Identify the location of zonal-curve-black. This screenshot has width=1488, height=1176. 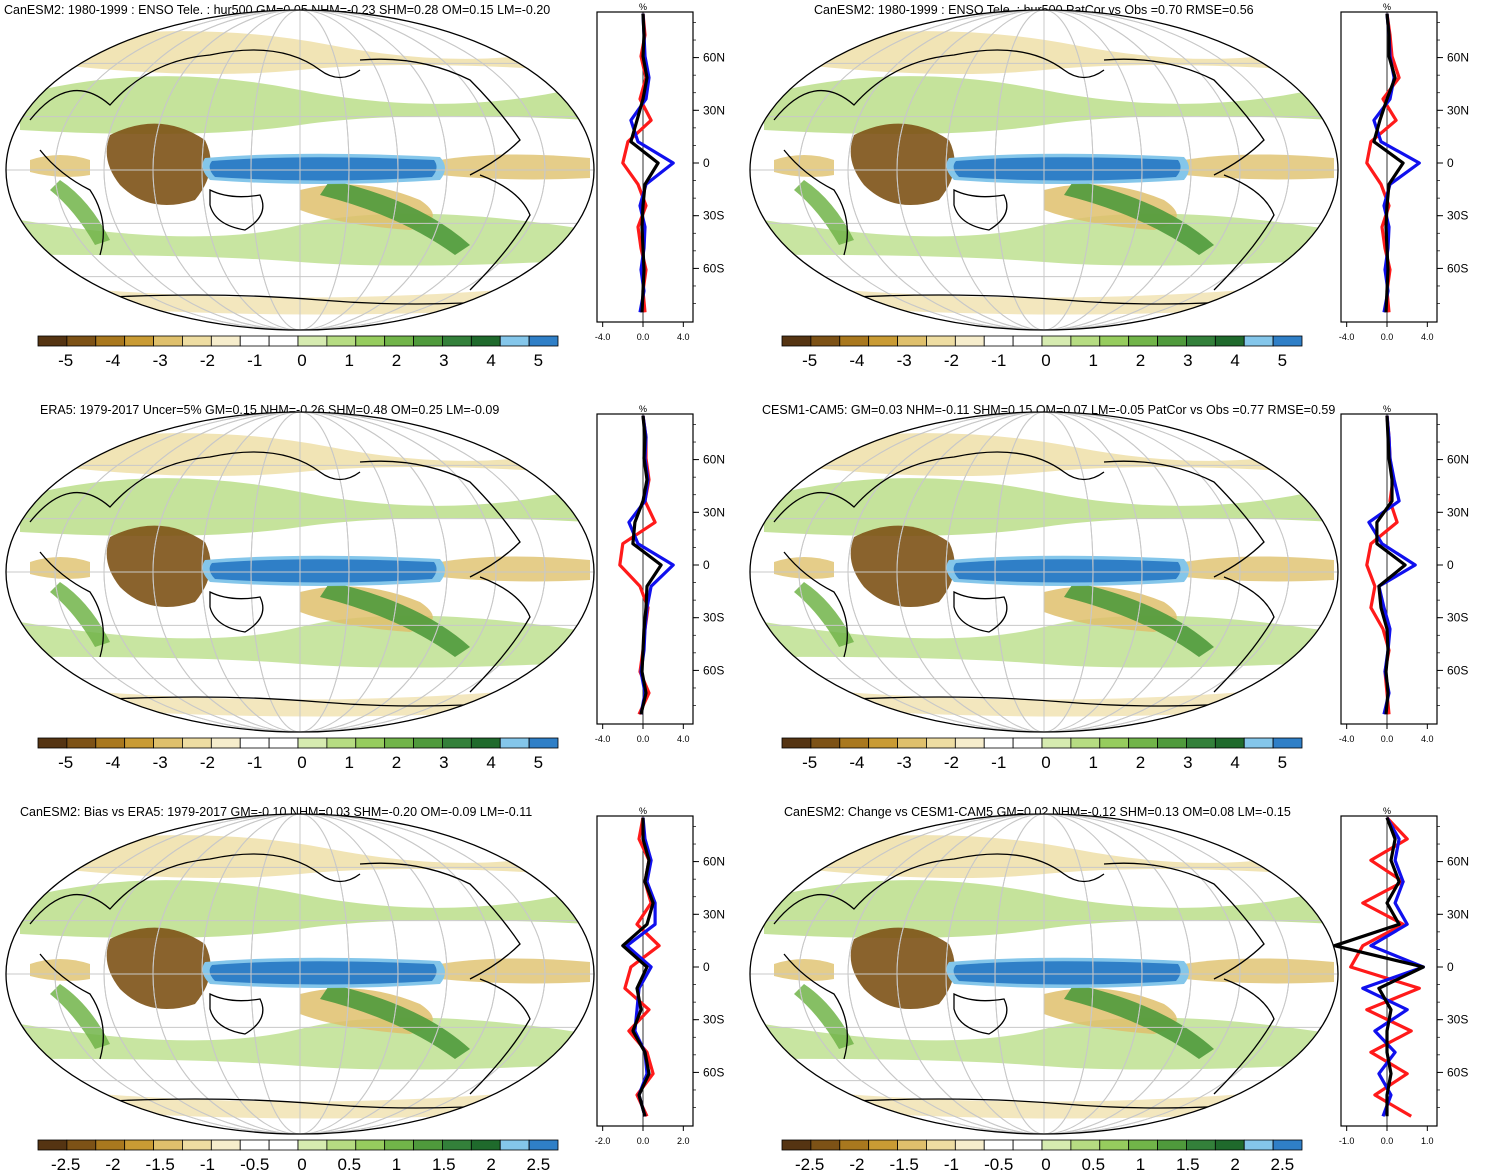
(638, 967).